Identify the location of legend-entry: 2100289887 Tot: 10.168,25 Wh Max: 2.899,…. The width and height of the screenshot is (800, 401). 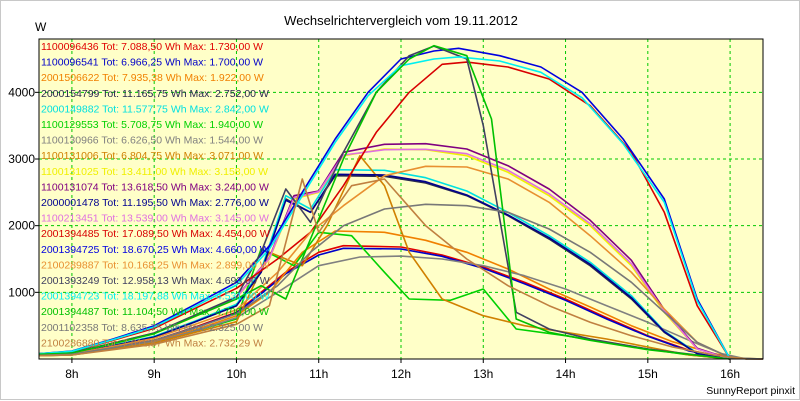
(155, 265).